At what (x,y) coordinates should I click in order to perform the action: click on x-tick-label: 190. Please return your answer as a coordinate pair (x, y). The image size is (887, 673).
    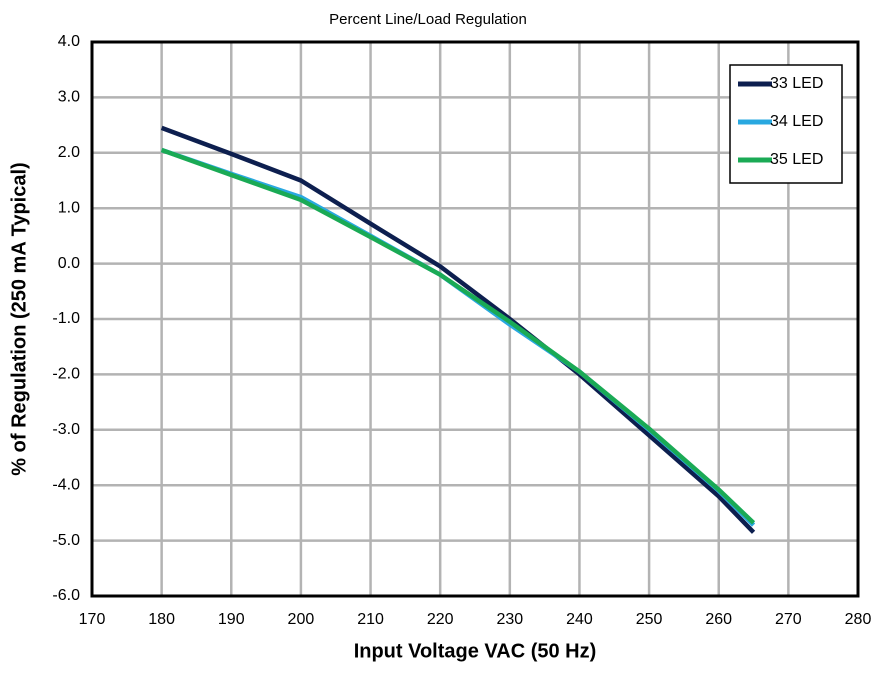
    Looking at the image, I should click on (231, 619).